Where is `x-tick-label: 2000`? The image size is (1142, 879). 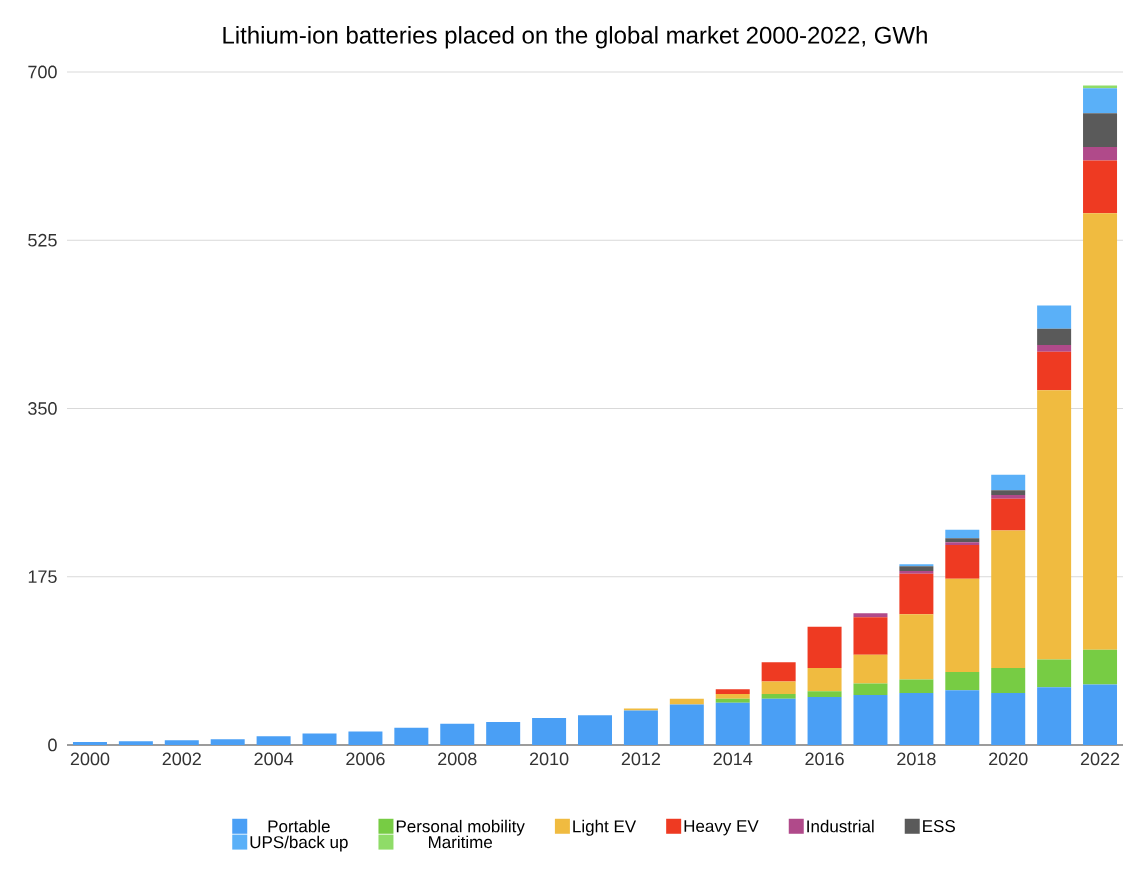 x-tick-label: 2000 is located at coordinates (90, 759).